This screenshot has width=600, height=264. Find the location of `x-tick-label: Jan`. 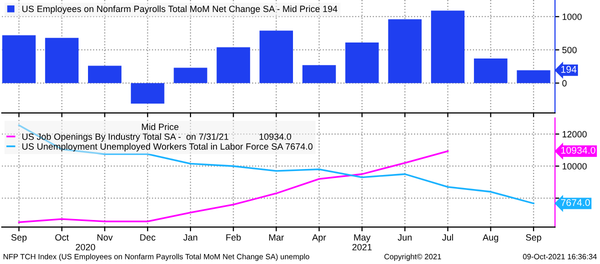

x-tick-label: Jan is located at coordinates (190, 237).